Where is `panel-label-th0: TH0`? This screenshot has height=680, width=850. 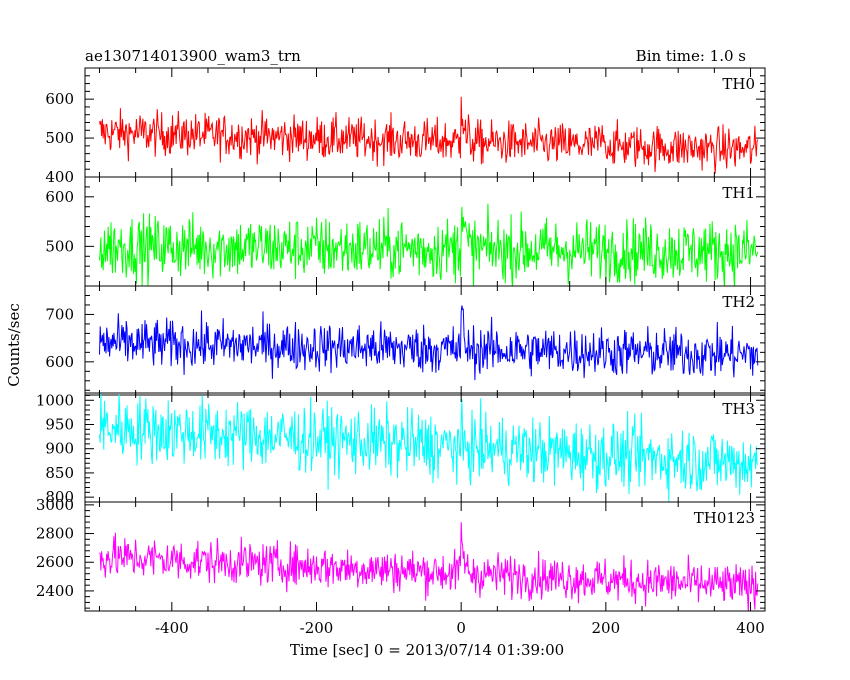 panel-label-th0: TH0 is located at coordinates (738, 84).